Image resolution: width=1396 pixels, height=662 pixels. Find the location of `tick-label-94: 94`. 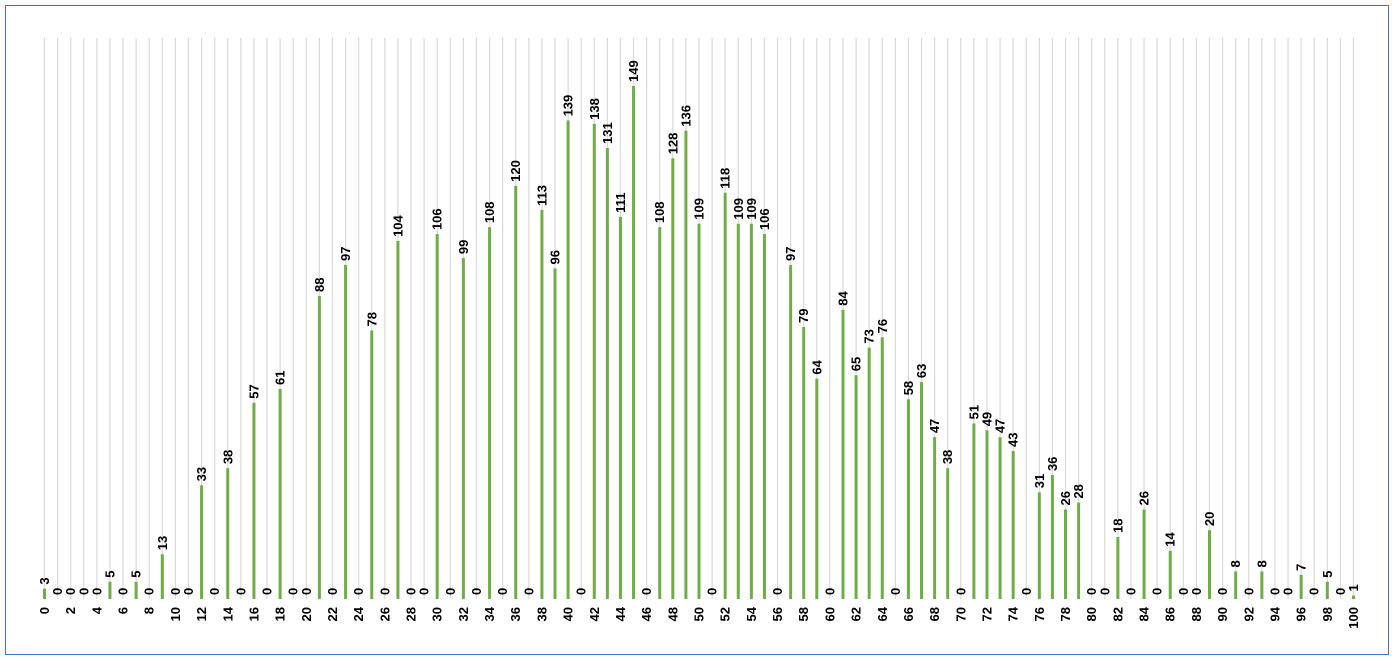

tick-label-94: 94 is located at coordinates (1274, 613).